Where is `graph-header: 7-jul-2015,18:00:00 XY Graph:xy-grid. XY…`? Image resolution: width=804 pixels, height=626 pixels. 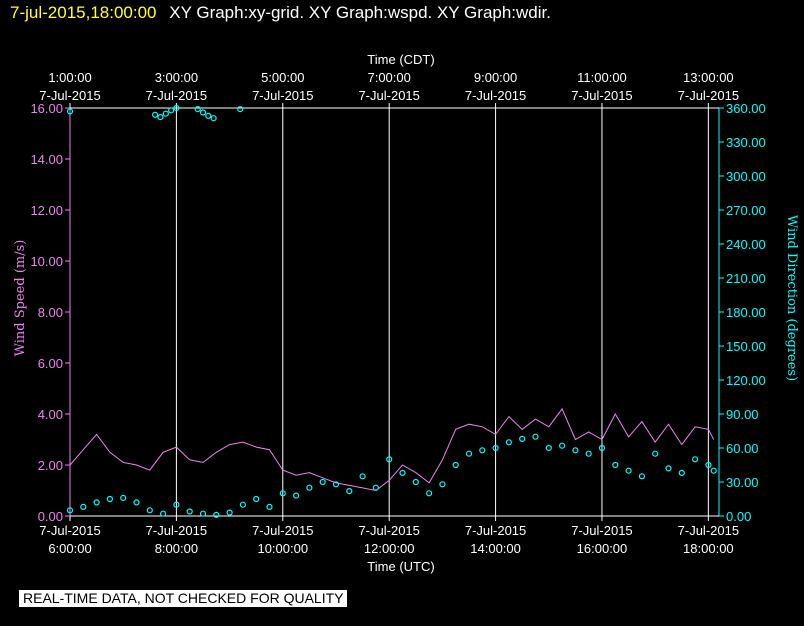
graph-header: 7-jul-2015,18:00:00 XY Graph:xy-grid. XY… is located at coordinates (280, 13).